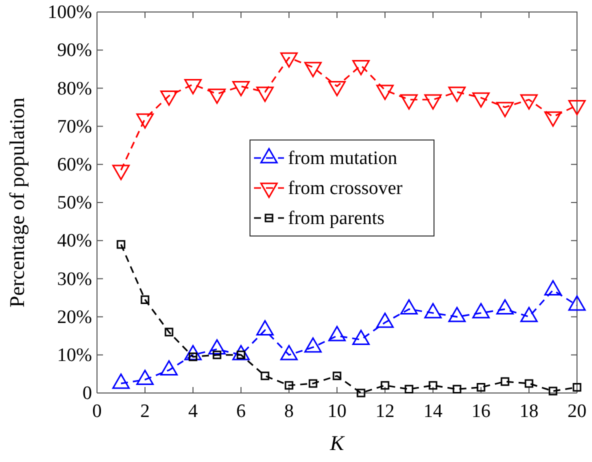 The width and height of the screenshot is (592, 462). I want to click on y-tick-label: 40%, so click(74, 241).